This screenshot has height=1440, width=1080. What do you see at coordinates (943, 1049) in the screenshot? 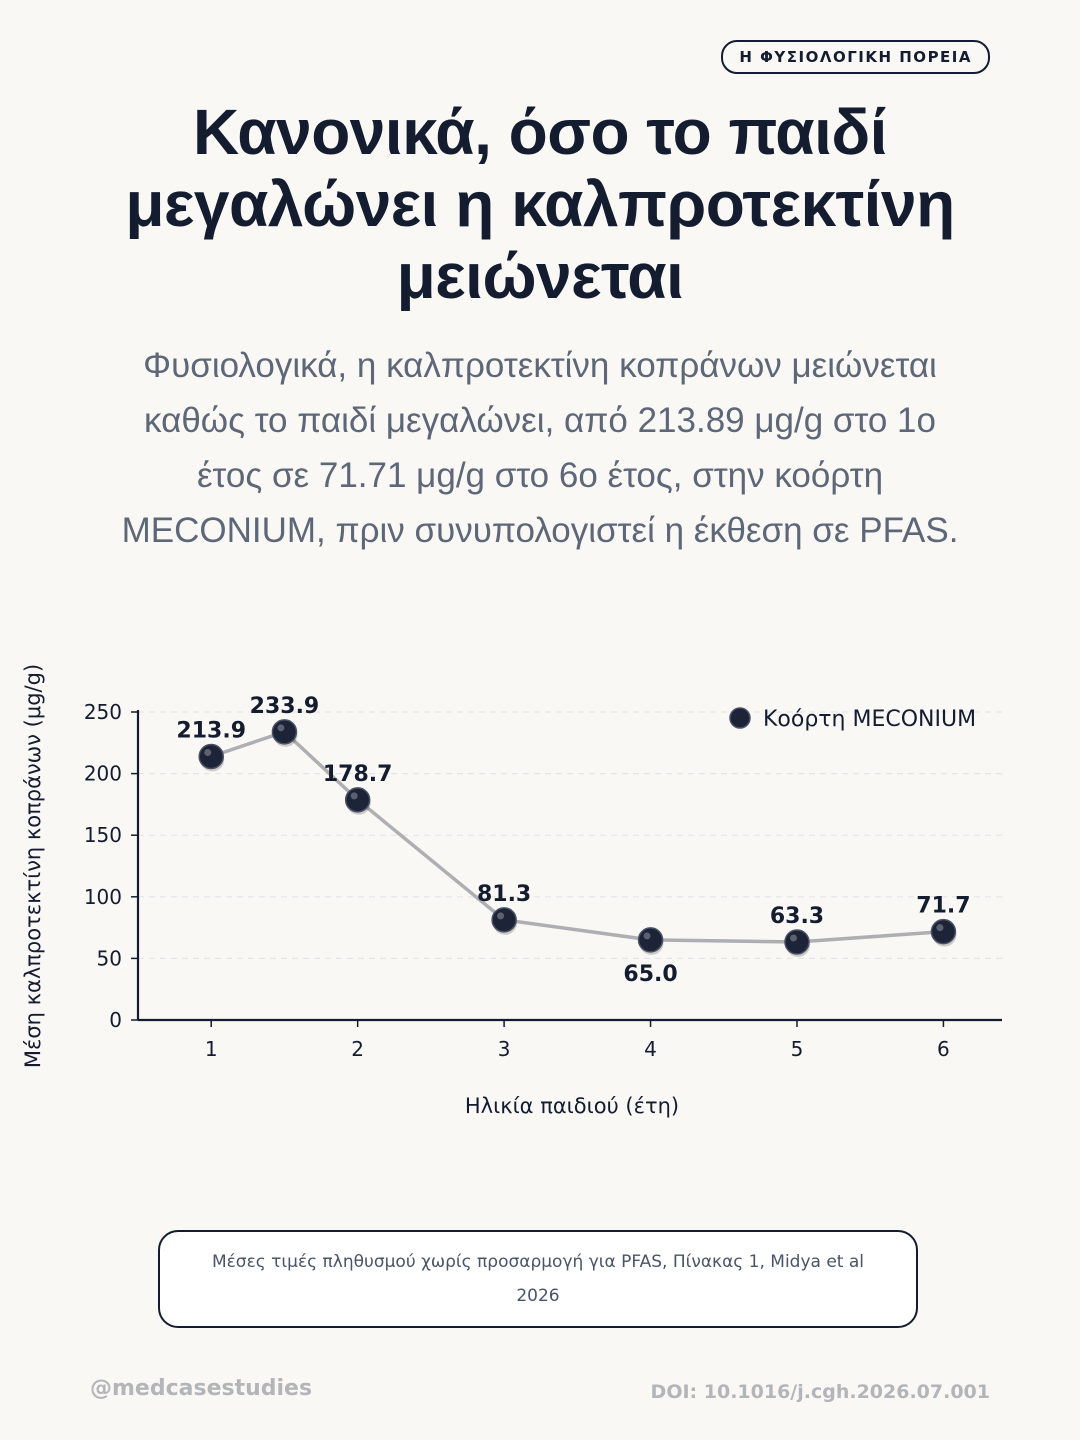
I see `x-tick-label: 6` at bounding box center [943, 1049].